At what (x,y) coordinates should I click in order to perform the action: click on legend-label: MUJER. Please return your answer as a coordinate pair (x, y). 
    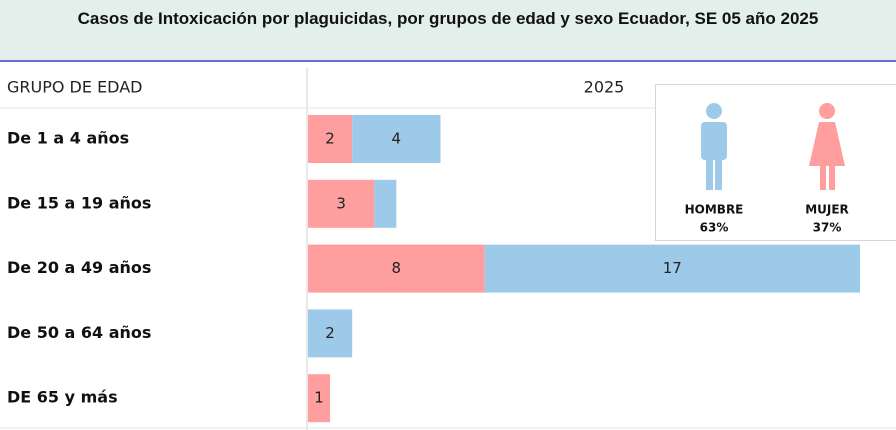
    Looking at the image, I should click on (827, 210).